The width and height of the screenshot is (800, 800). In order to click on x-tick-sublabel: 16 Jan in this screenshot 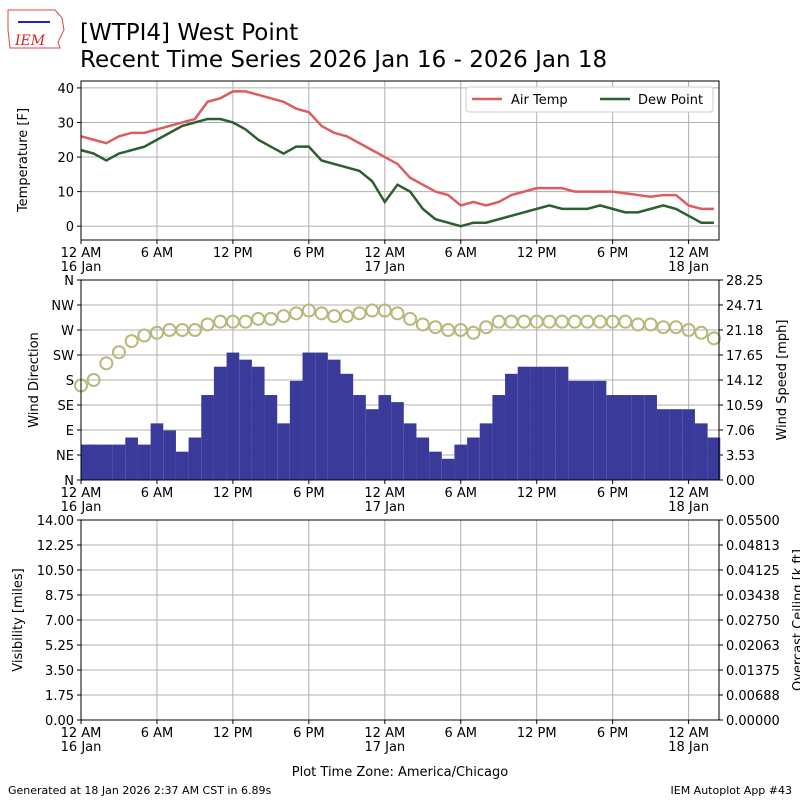, I will do `click(81, 267)`.